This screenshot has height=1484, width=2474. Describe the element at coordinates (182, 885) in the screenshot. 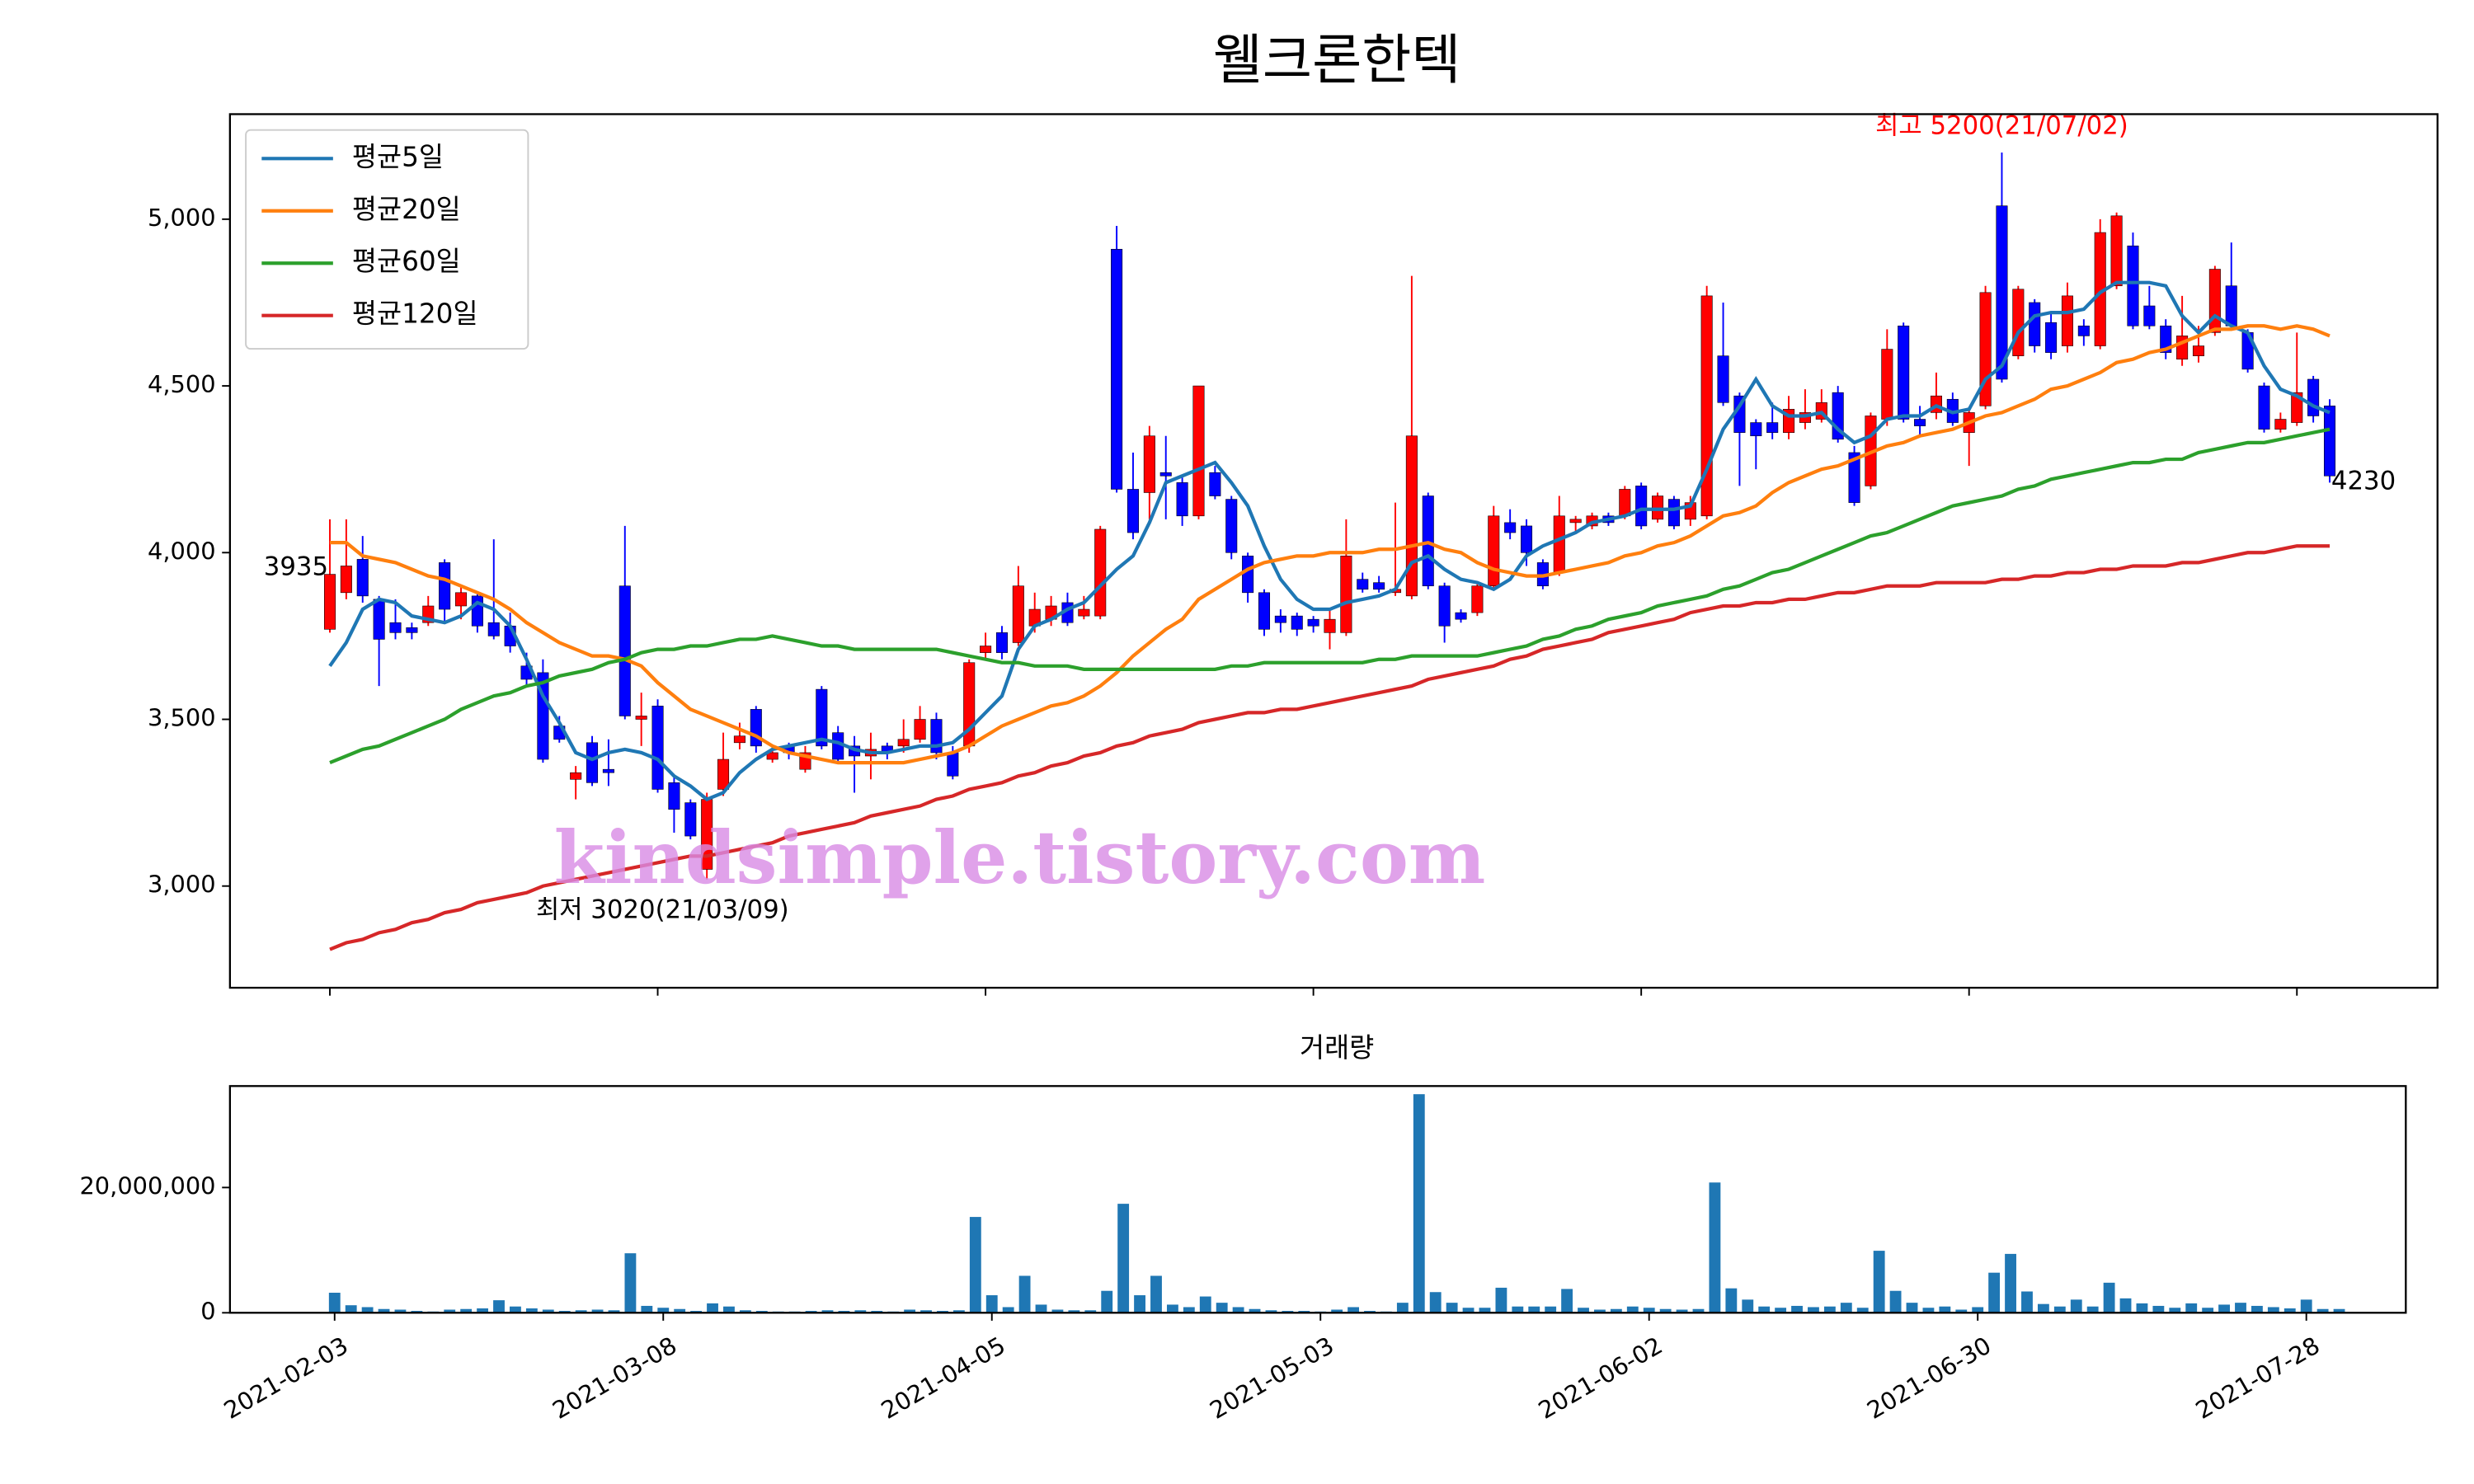

I see `y-tick-label: 3,000` at that location.